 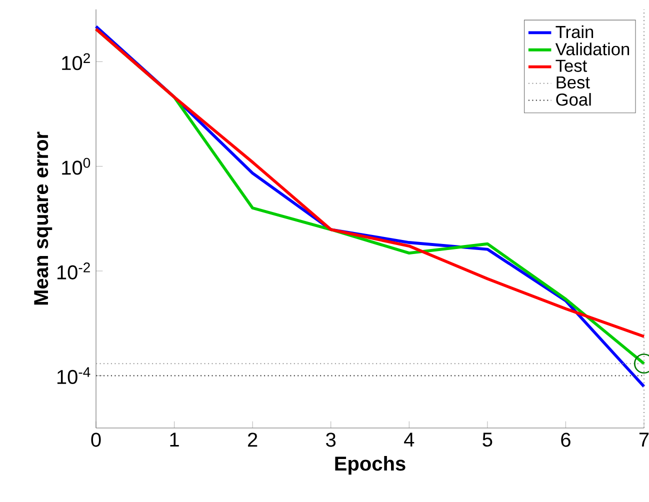 I want to click on y-tick-label: 10$^{0}$, so click(x=76, y=166).